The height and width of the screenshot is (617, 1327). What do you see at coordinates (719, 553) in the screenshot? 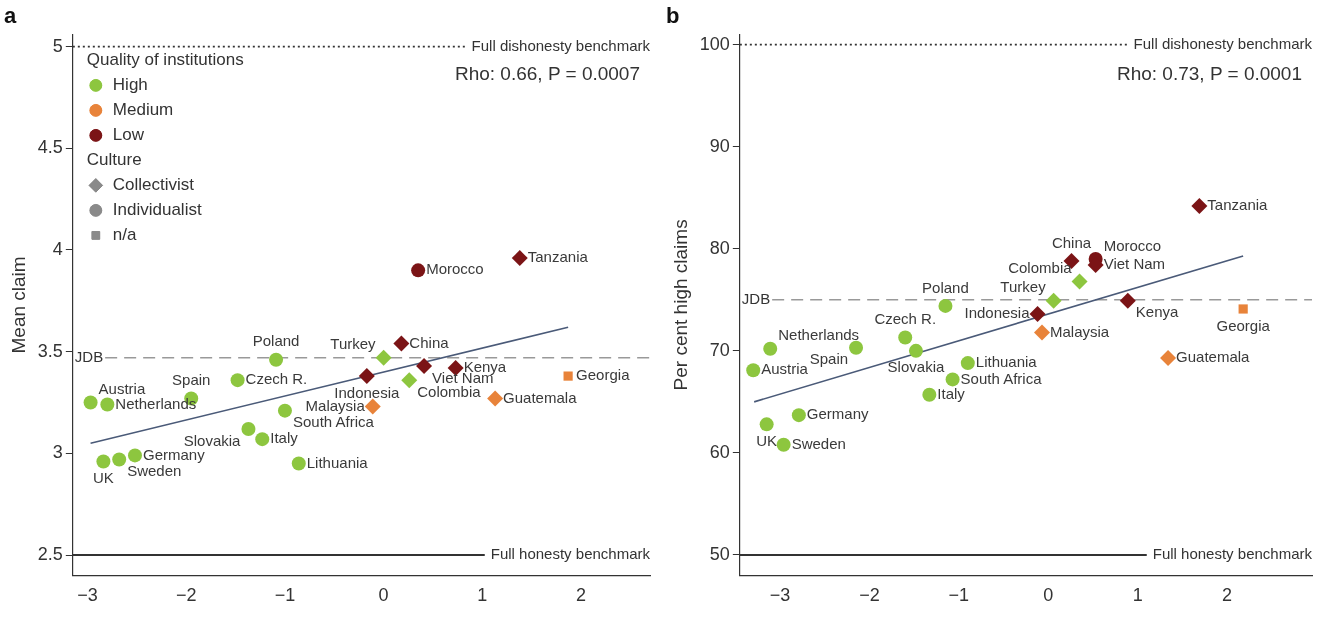
I see `y-tick-label: 50` at bounding box center [719, 553].